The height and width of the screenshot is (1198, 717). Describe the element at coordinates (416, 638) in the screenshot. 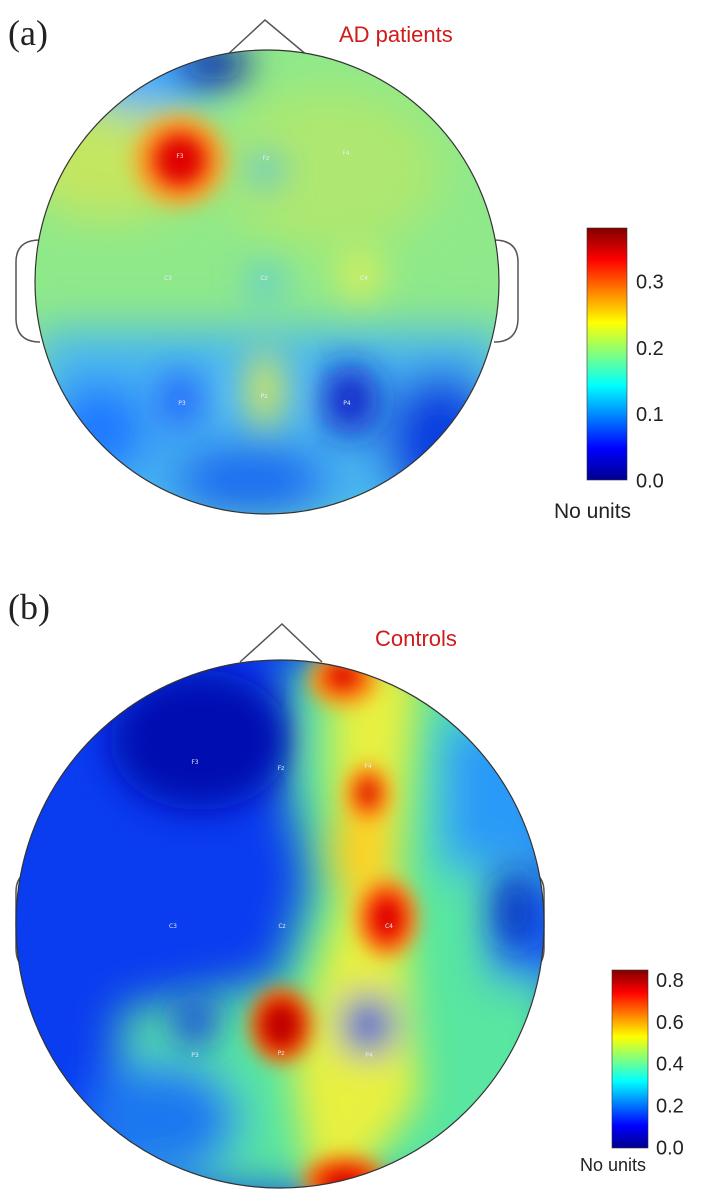

I see `panel-b-title: Controls` at that location.